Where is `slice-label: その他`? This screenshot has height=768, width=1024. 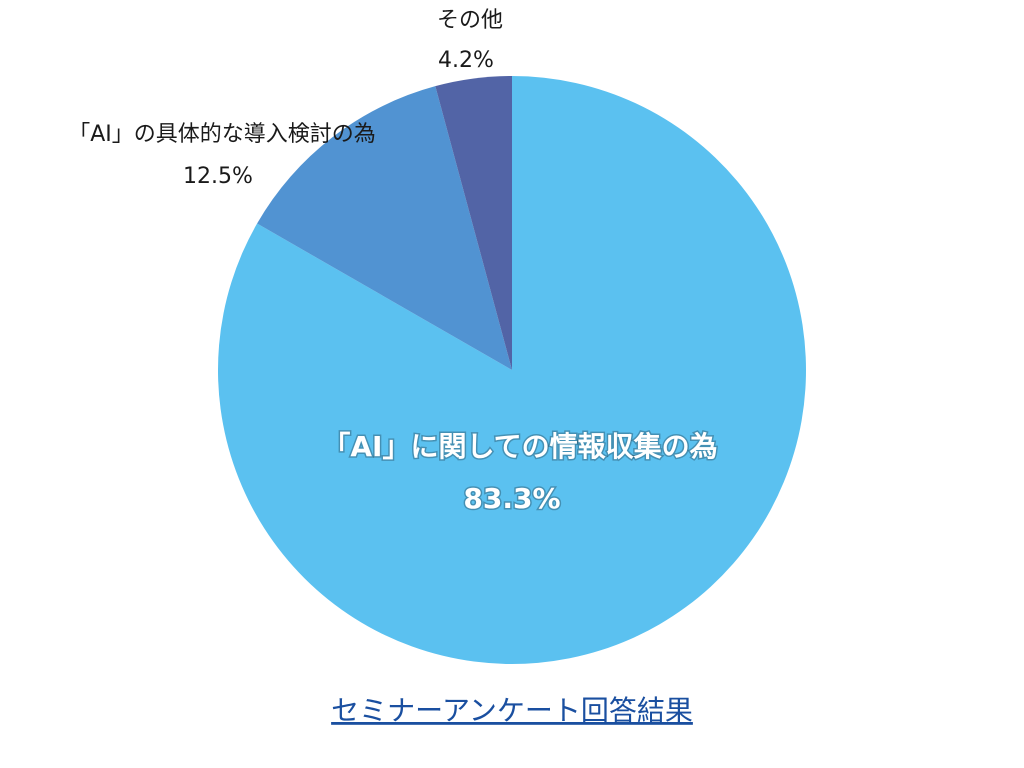 slice-label: その他 is located at coordinates (470, 20).